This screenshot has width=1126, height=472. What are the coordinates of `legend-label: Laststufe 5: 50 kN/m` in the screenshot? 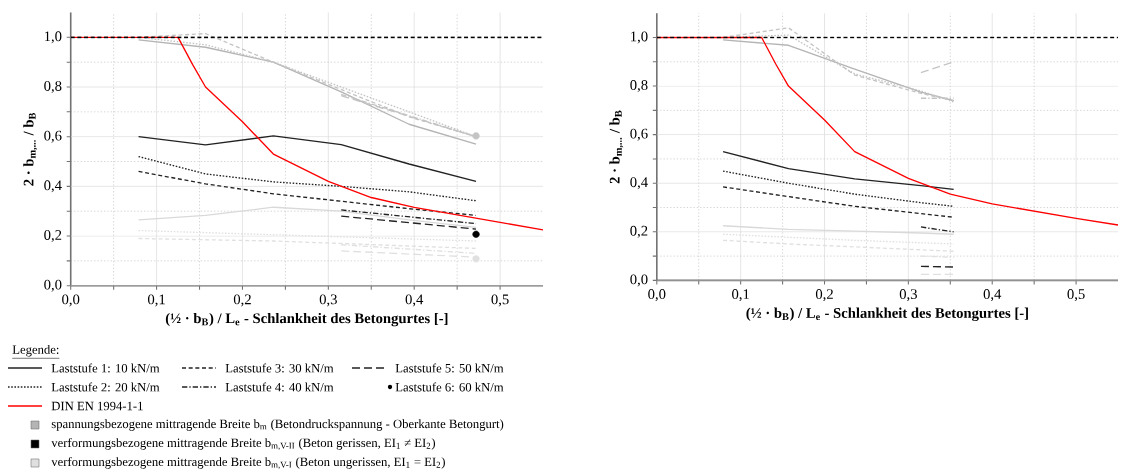 It's located at (449, 368).